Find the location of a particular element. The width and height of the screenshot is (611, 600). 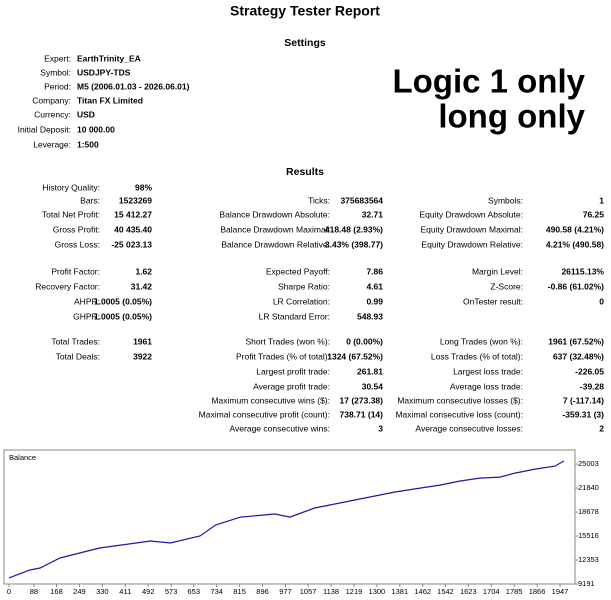

setting-value: USDJPY-TDS is located at coordinates (104, 72).